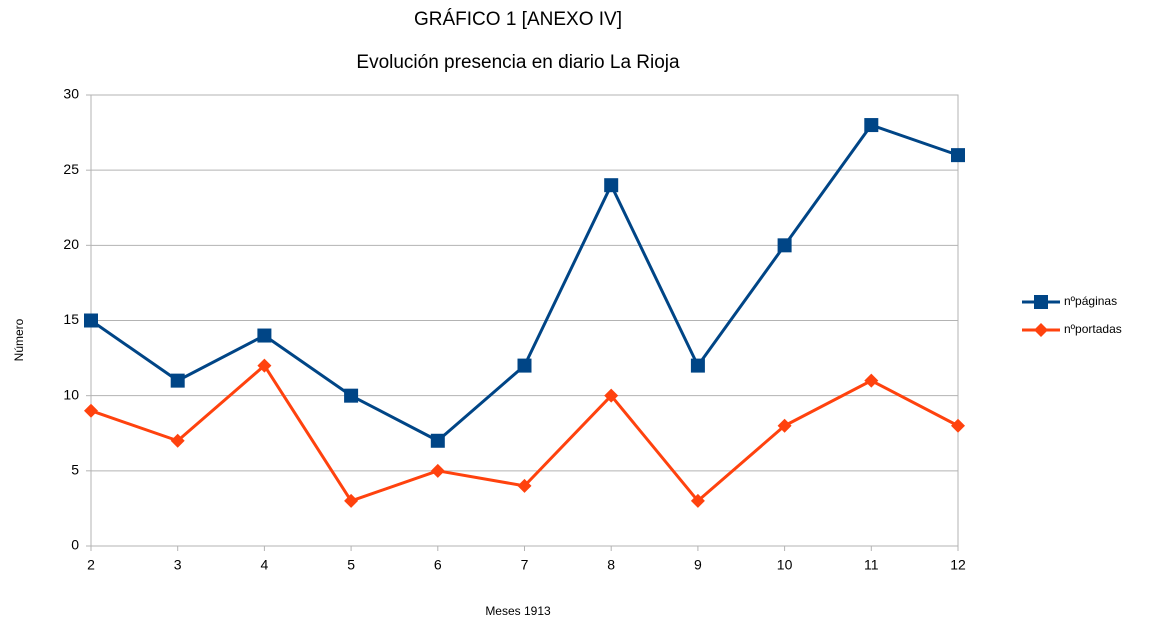 The height and width of the screenshot is (623, 1162). I want to click on y-tick-label: 20, so click(71, 244).